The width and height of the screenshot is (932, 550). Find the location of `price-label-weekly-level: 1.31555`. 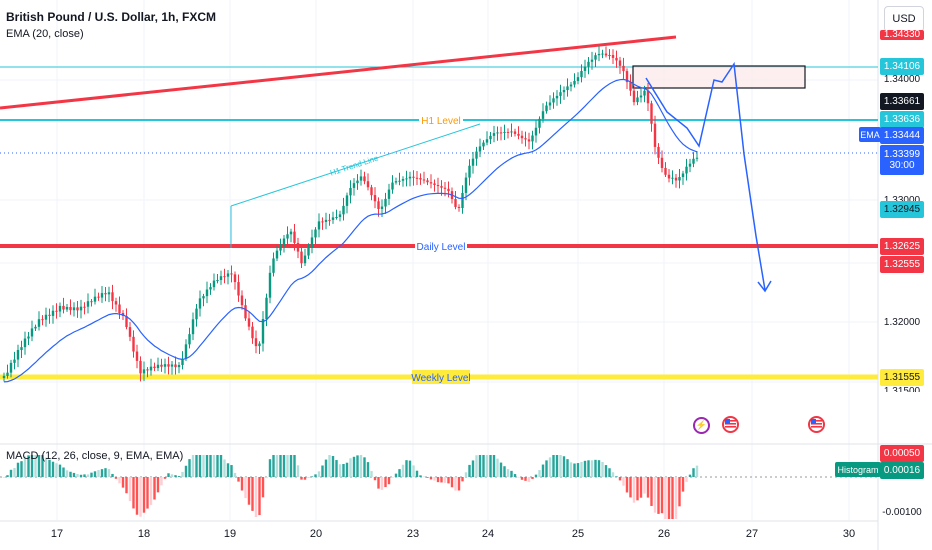

price-label-weekly-level: 1.31555 is located at coordinates (902, 377).